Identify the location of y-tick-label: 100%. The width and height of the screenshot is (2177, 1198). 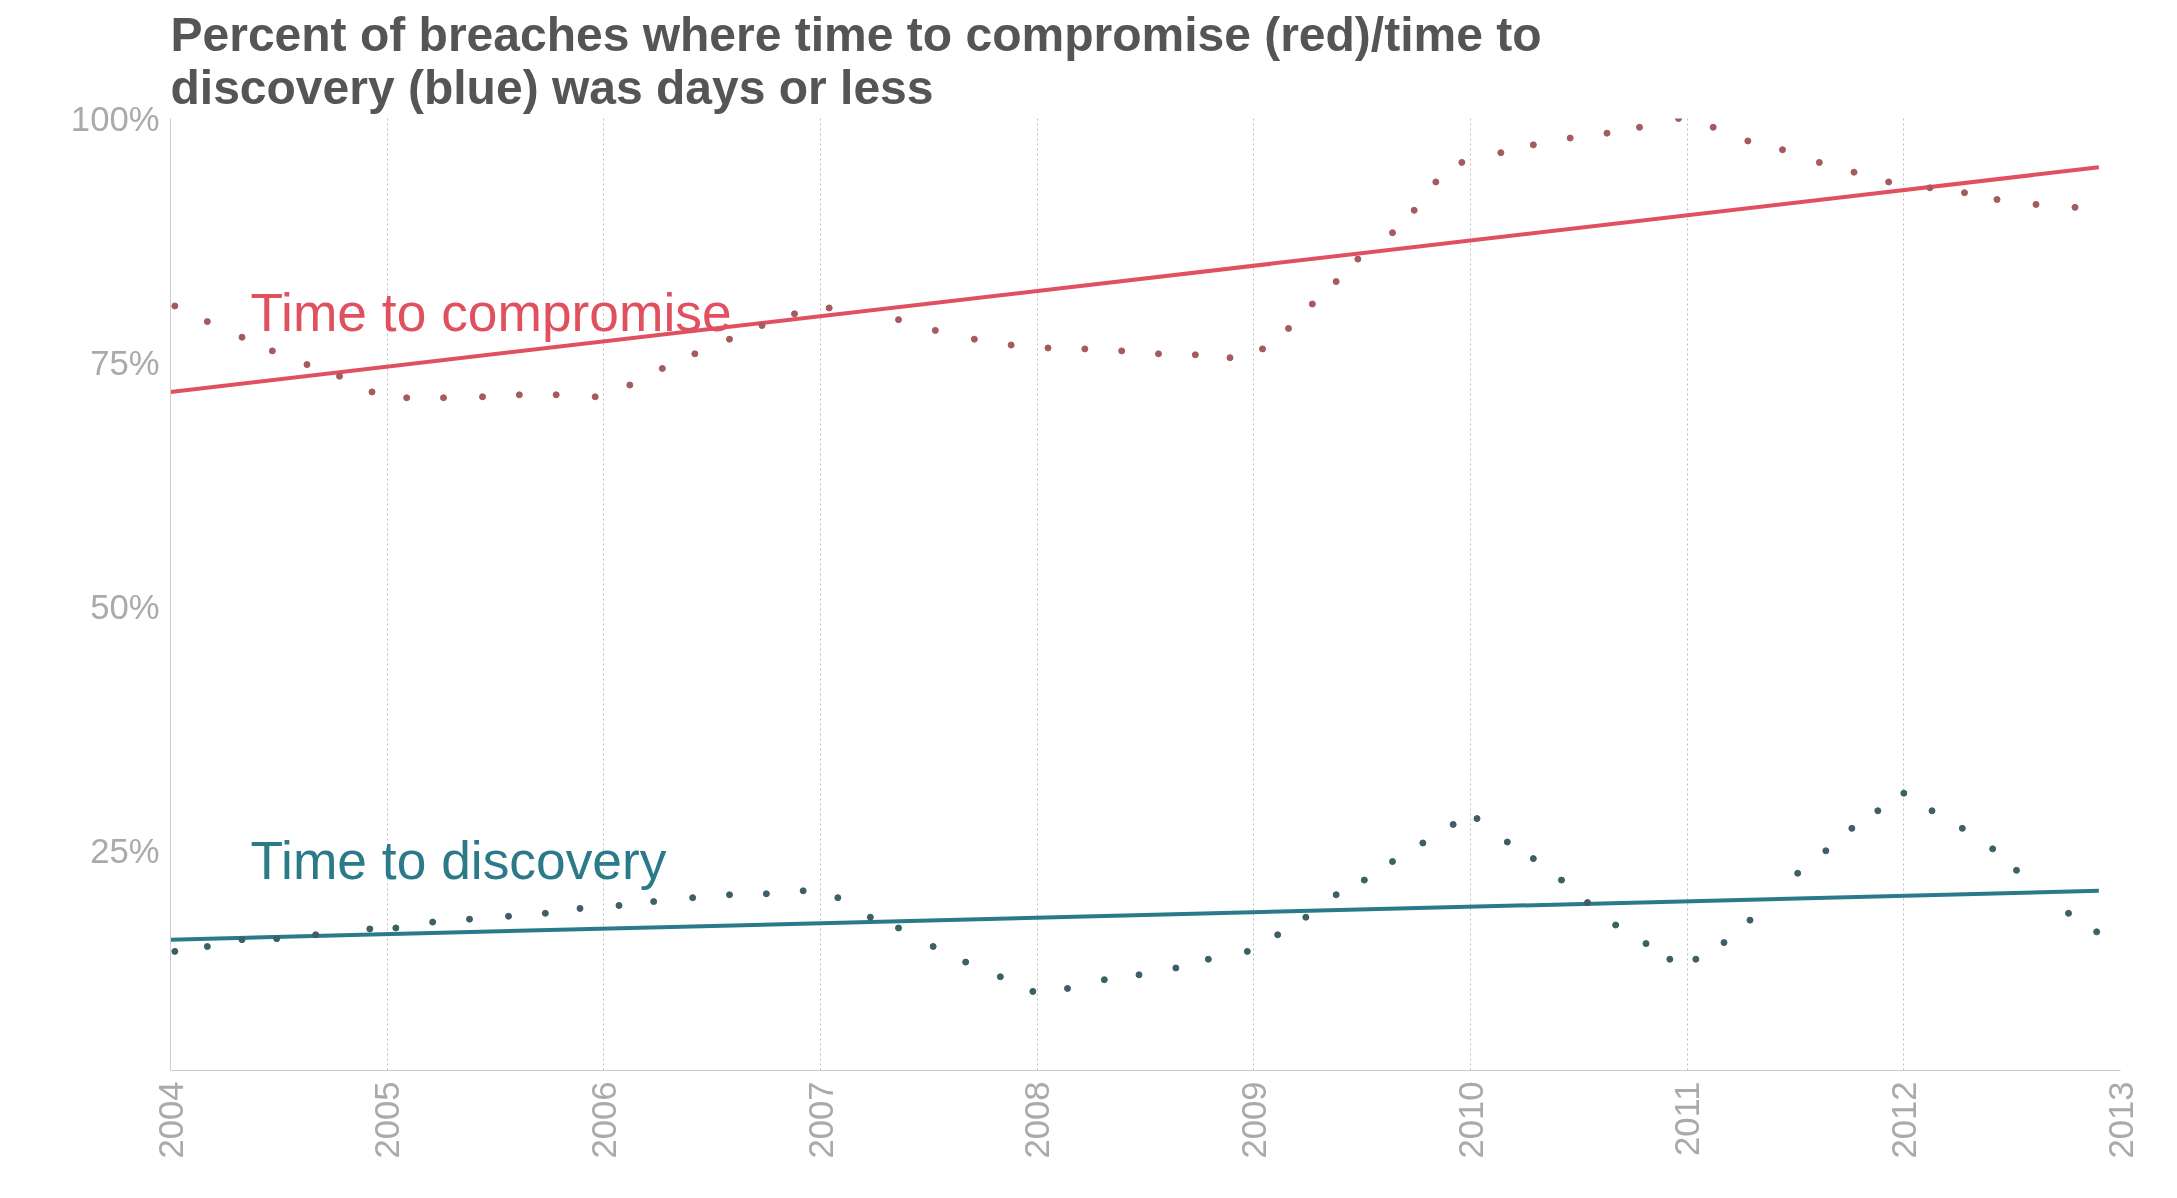
(115, 118).